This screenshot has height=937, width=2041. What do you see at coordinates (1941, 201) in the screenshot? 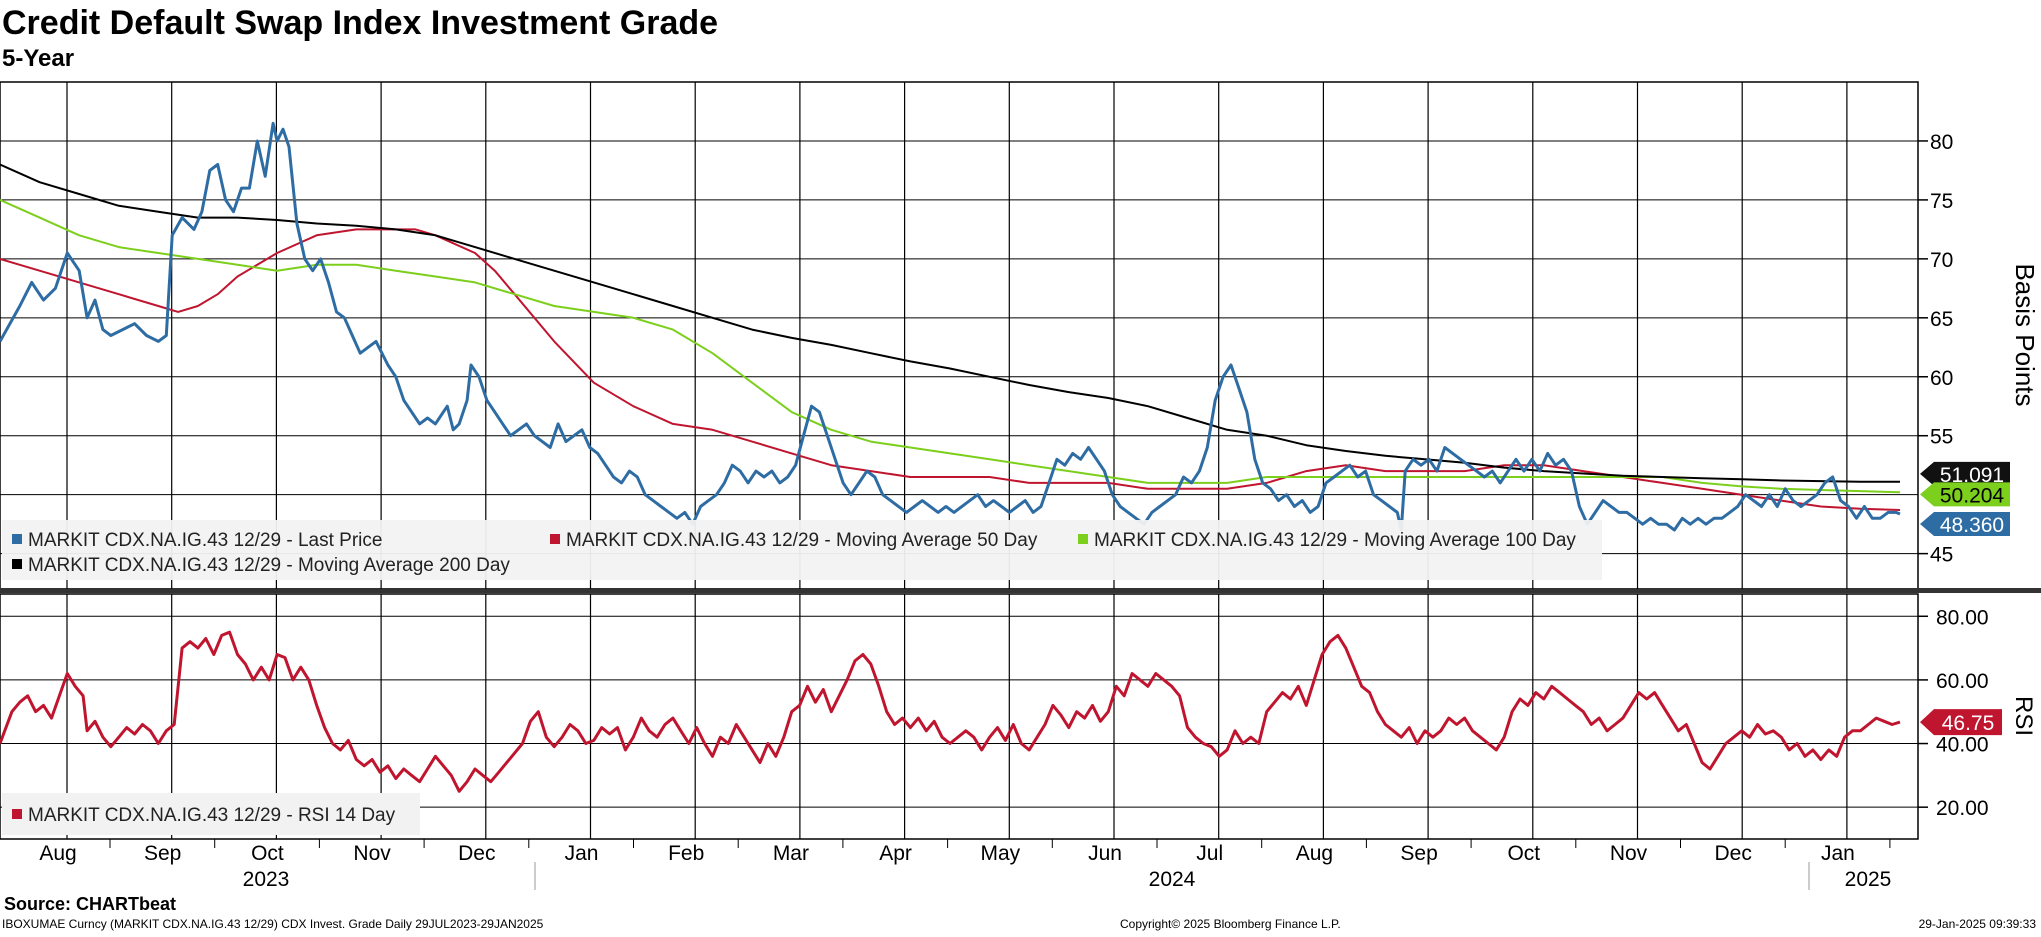
I see `upper-y-tick-label: 75` at bounding box center [1941, 201].